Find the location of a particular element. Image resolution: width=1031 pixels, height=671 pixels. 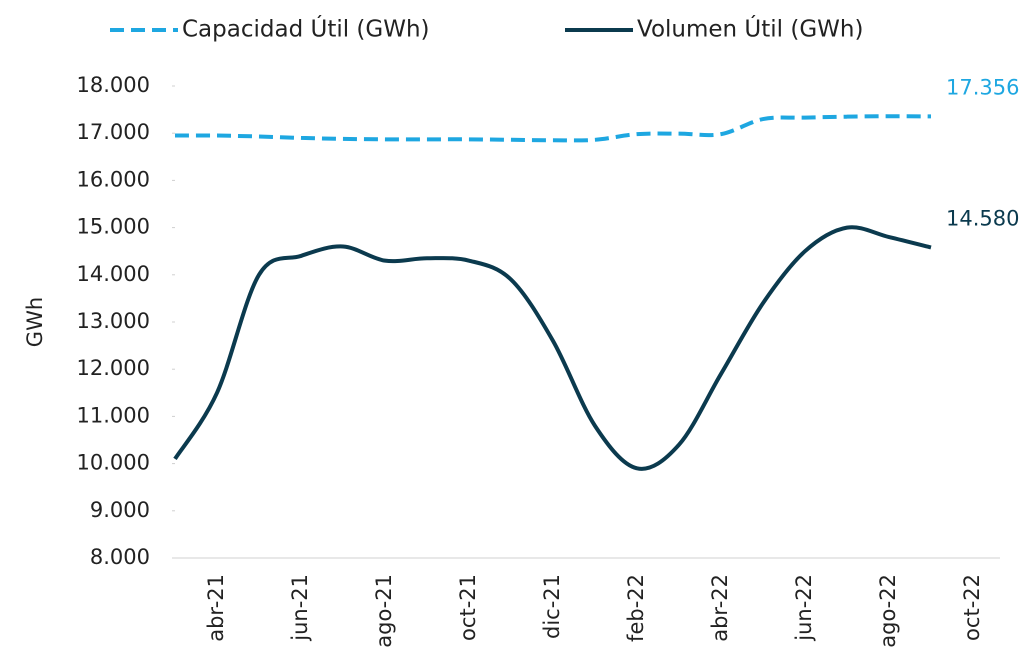

legend-label: Volumen Útil (GWh) is located at coordinates (750, 29).